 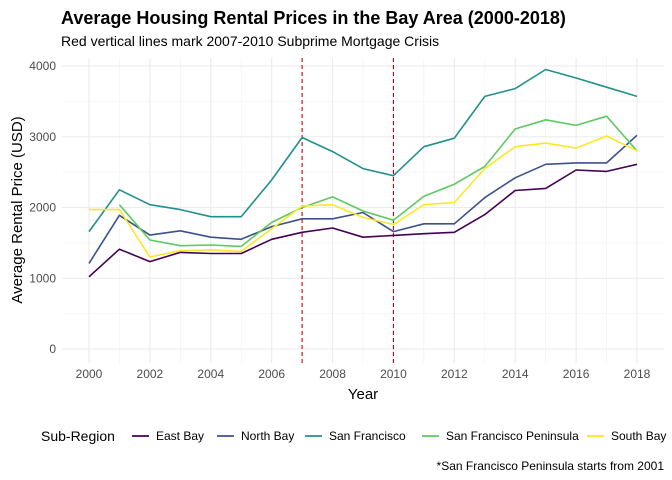 What do you see at coordinates (515, 374) in the screenshot?
I see `x-tick-label: 2014` at bounding box center [515, 374].